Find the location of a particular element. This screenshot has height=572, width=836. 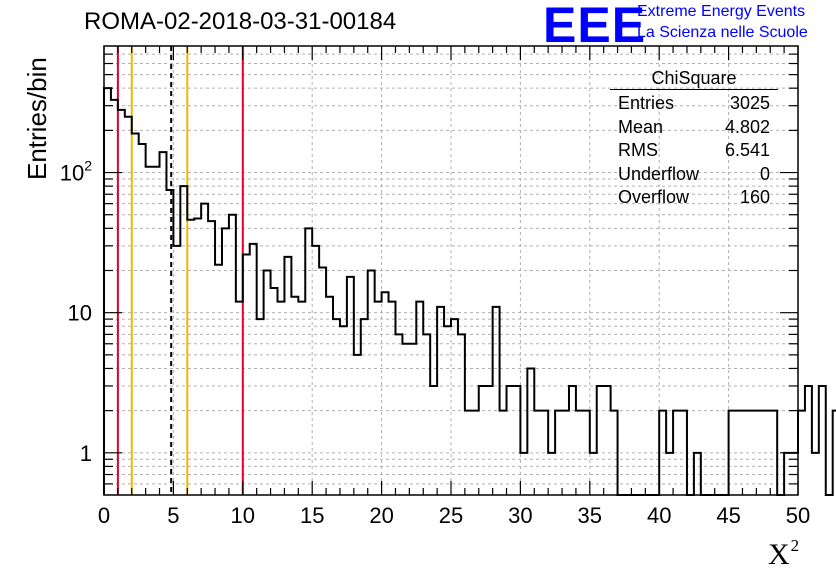

stats-value: 4.802 is located at coordinates (747, 126).